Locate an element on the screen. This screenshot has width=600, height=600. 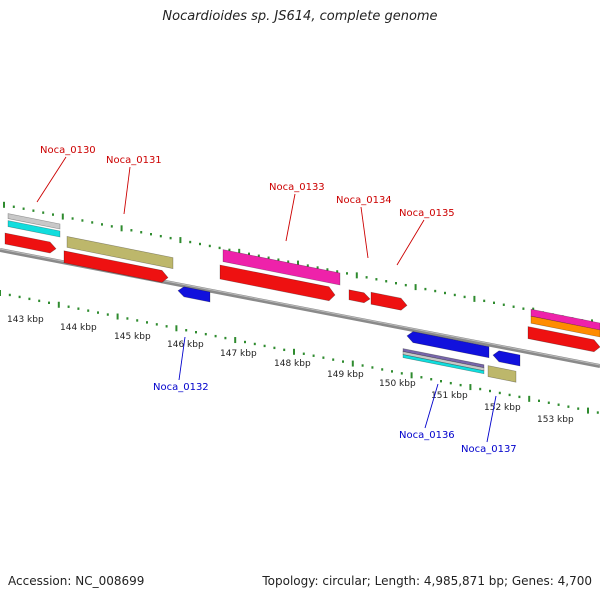
scale-label: 146 kbp is located at coordinates (185, 345).